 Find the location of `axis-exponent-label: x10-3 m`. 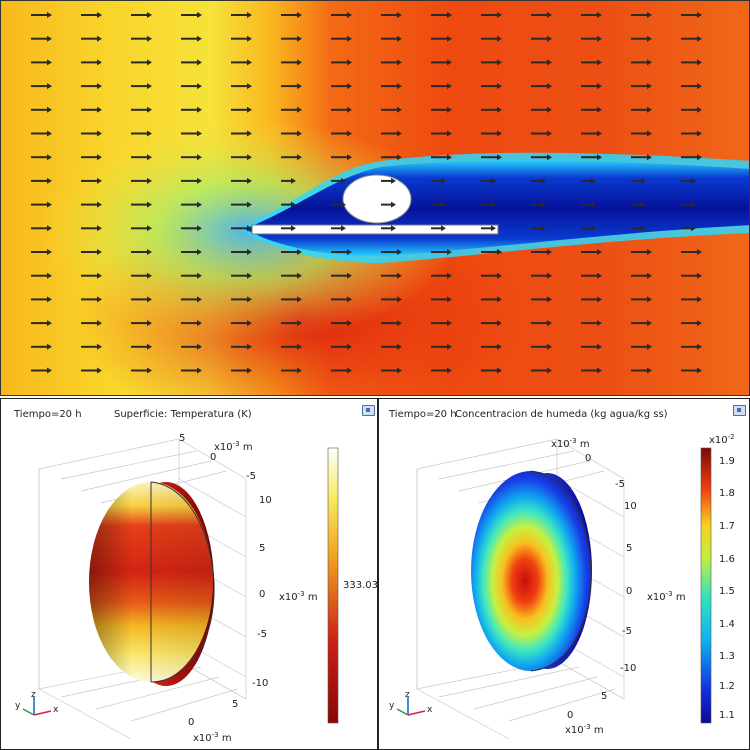

axis-exponent-label: x10-3 m is located at coordinates (666, 596).